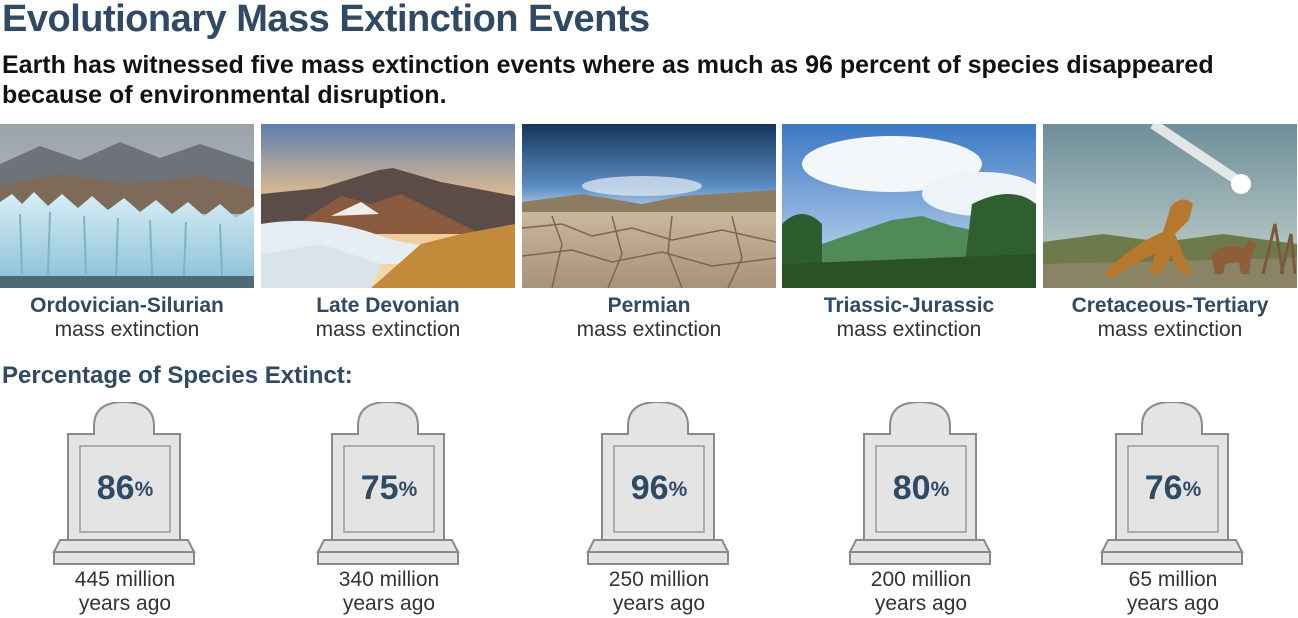 The width and height of the screenshot is (1298, 618). Describe the element at coordinates (388, 206) in the screenshot. I see `volcano-photo` at that location.